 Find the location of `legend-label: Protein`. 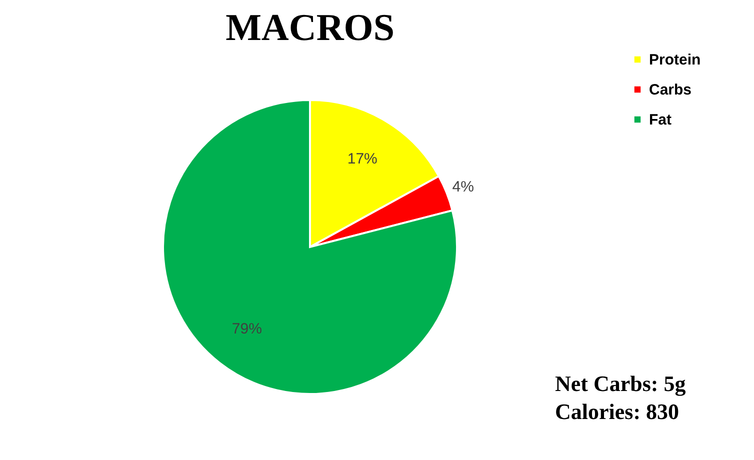

legend-label: Protein is located at coordinates (675, 60).